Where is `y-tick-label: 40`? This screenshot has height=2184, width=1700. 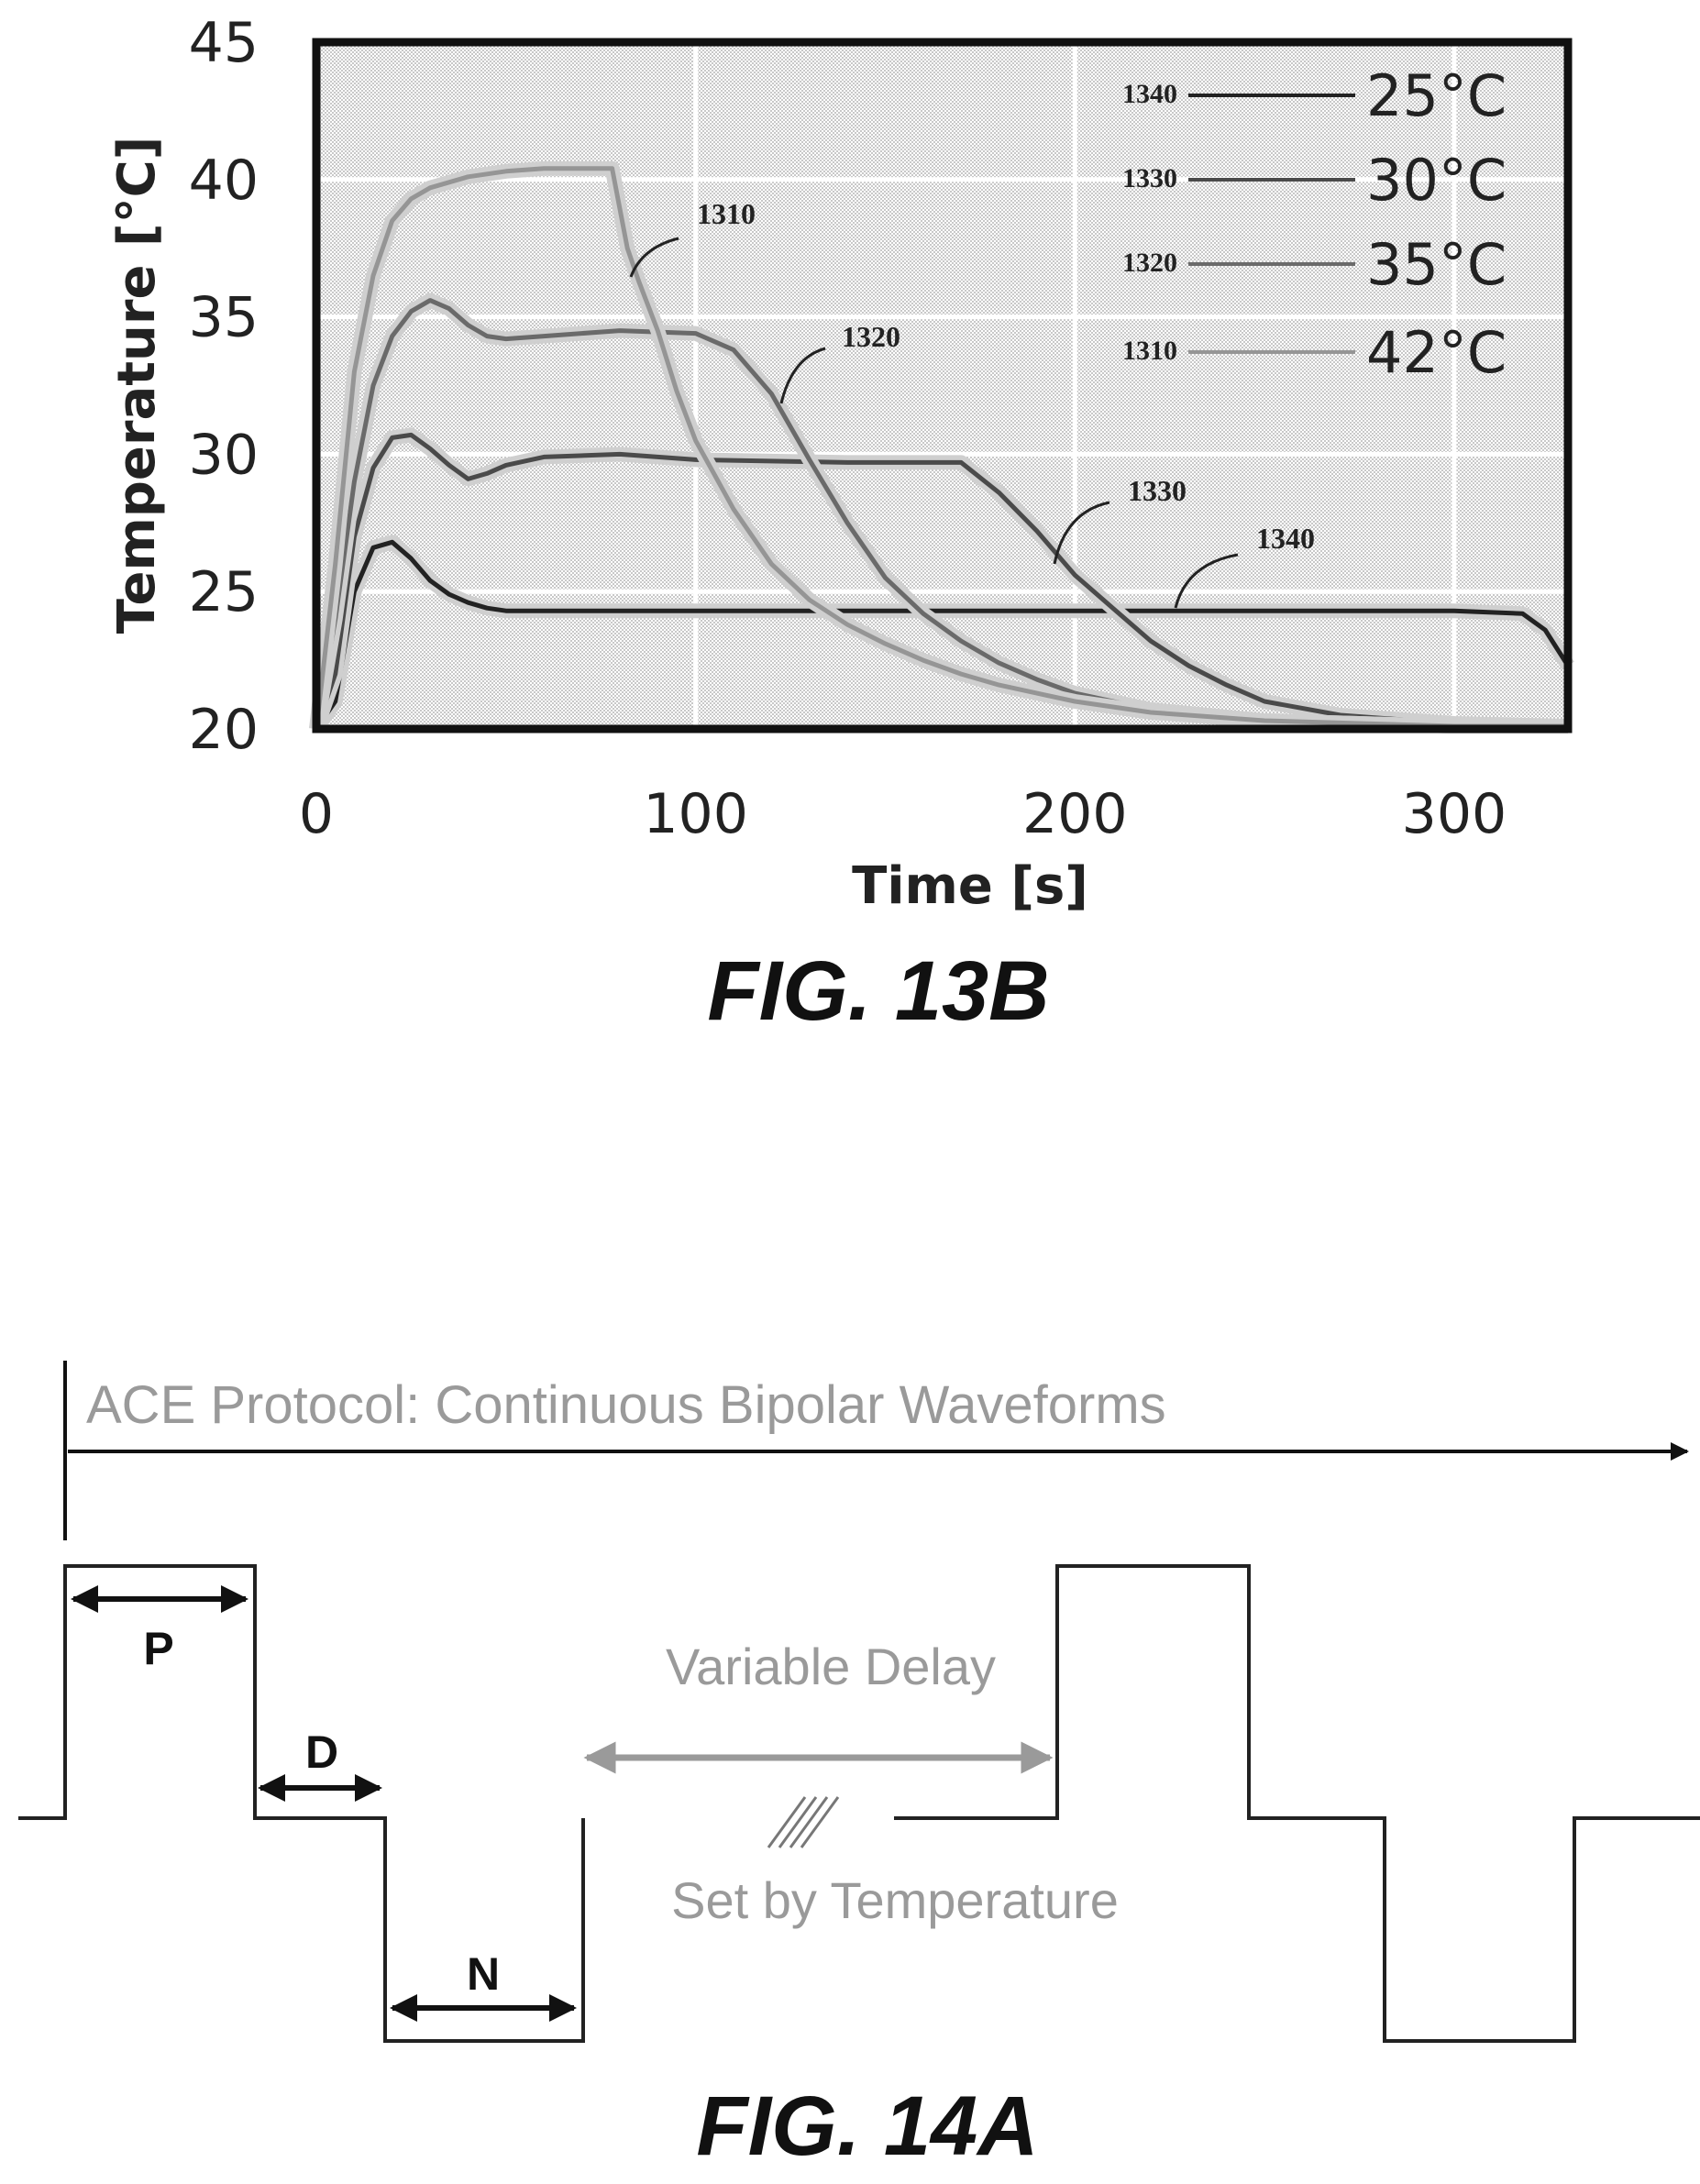 y-tick-label: 40 is located at coordinates (224, 181).